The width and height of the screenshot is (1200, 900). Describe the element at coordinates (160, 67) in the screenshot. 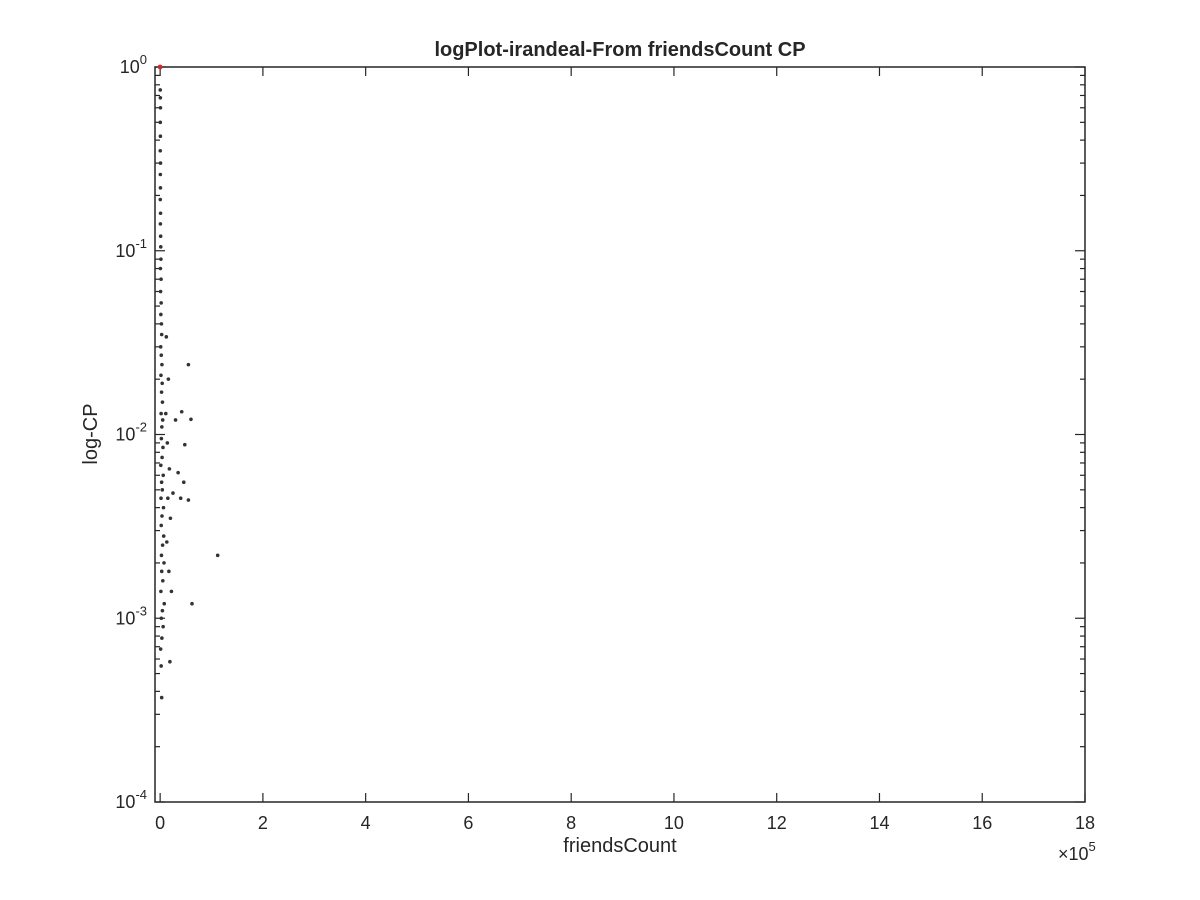

I see `highlight-point` at that location.